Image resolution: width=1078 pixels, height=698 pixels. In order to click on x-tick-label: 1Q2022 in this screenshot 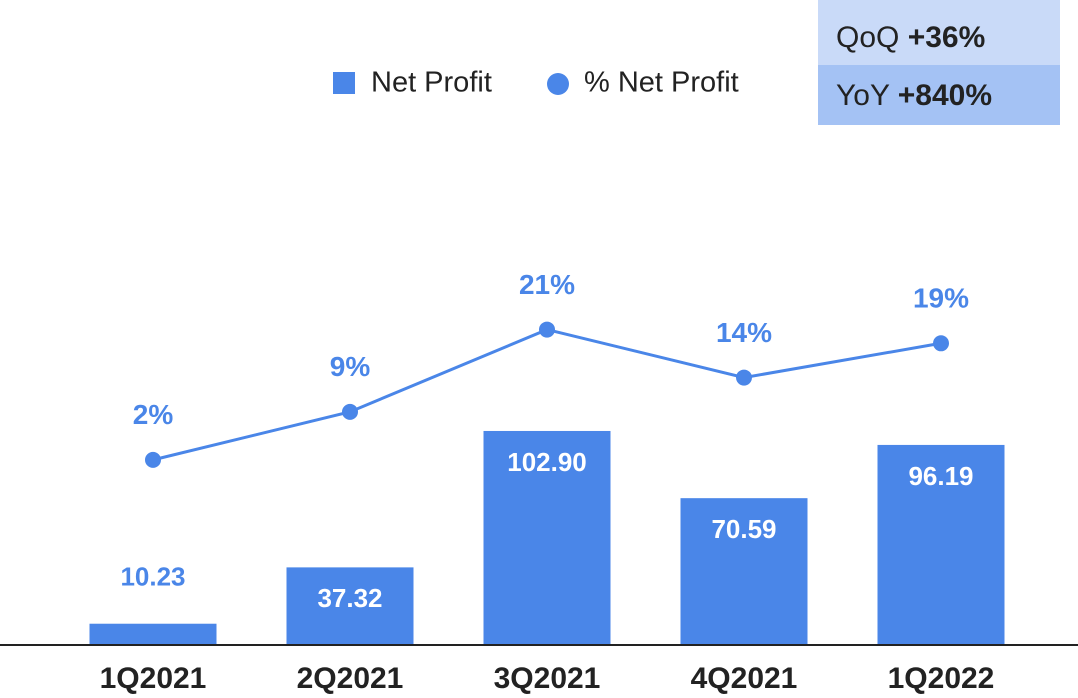, I will do `click(941, 678)`.